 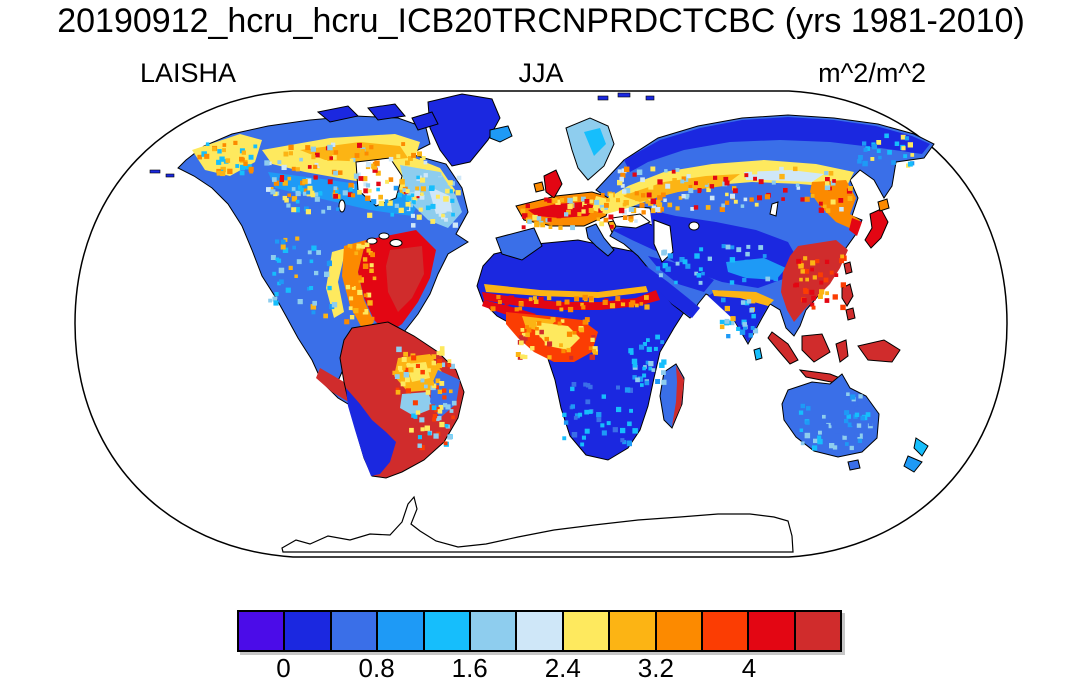 I want to click on region-iberia, so click(x=519, y=244).